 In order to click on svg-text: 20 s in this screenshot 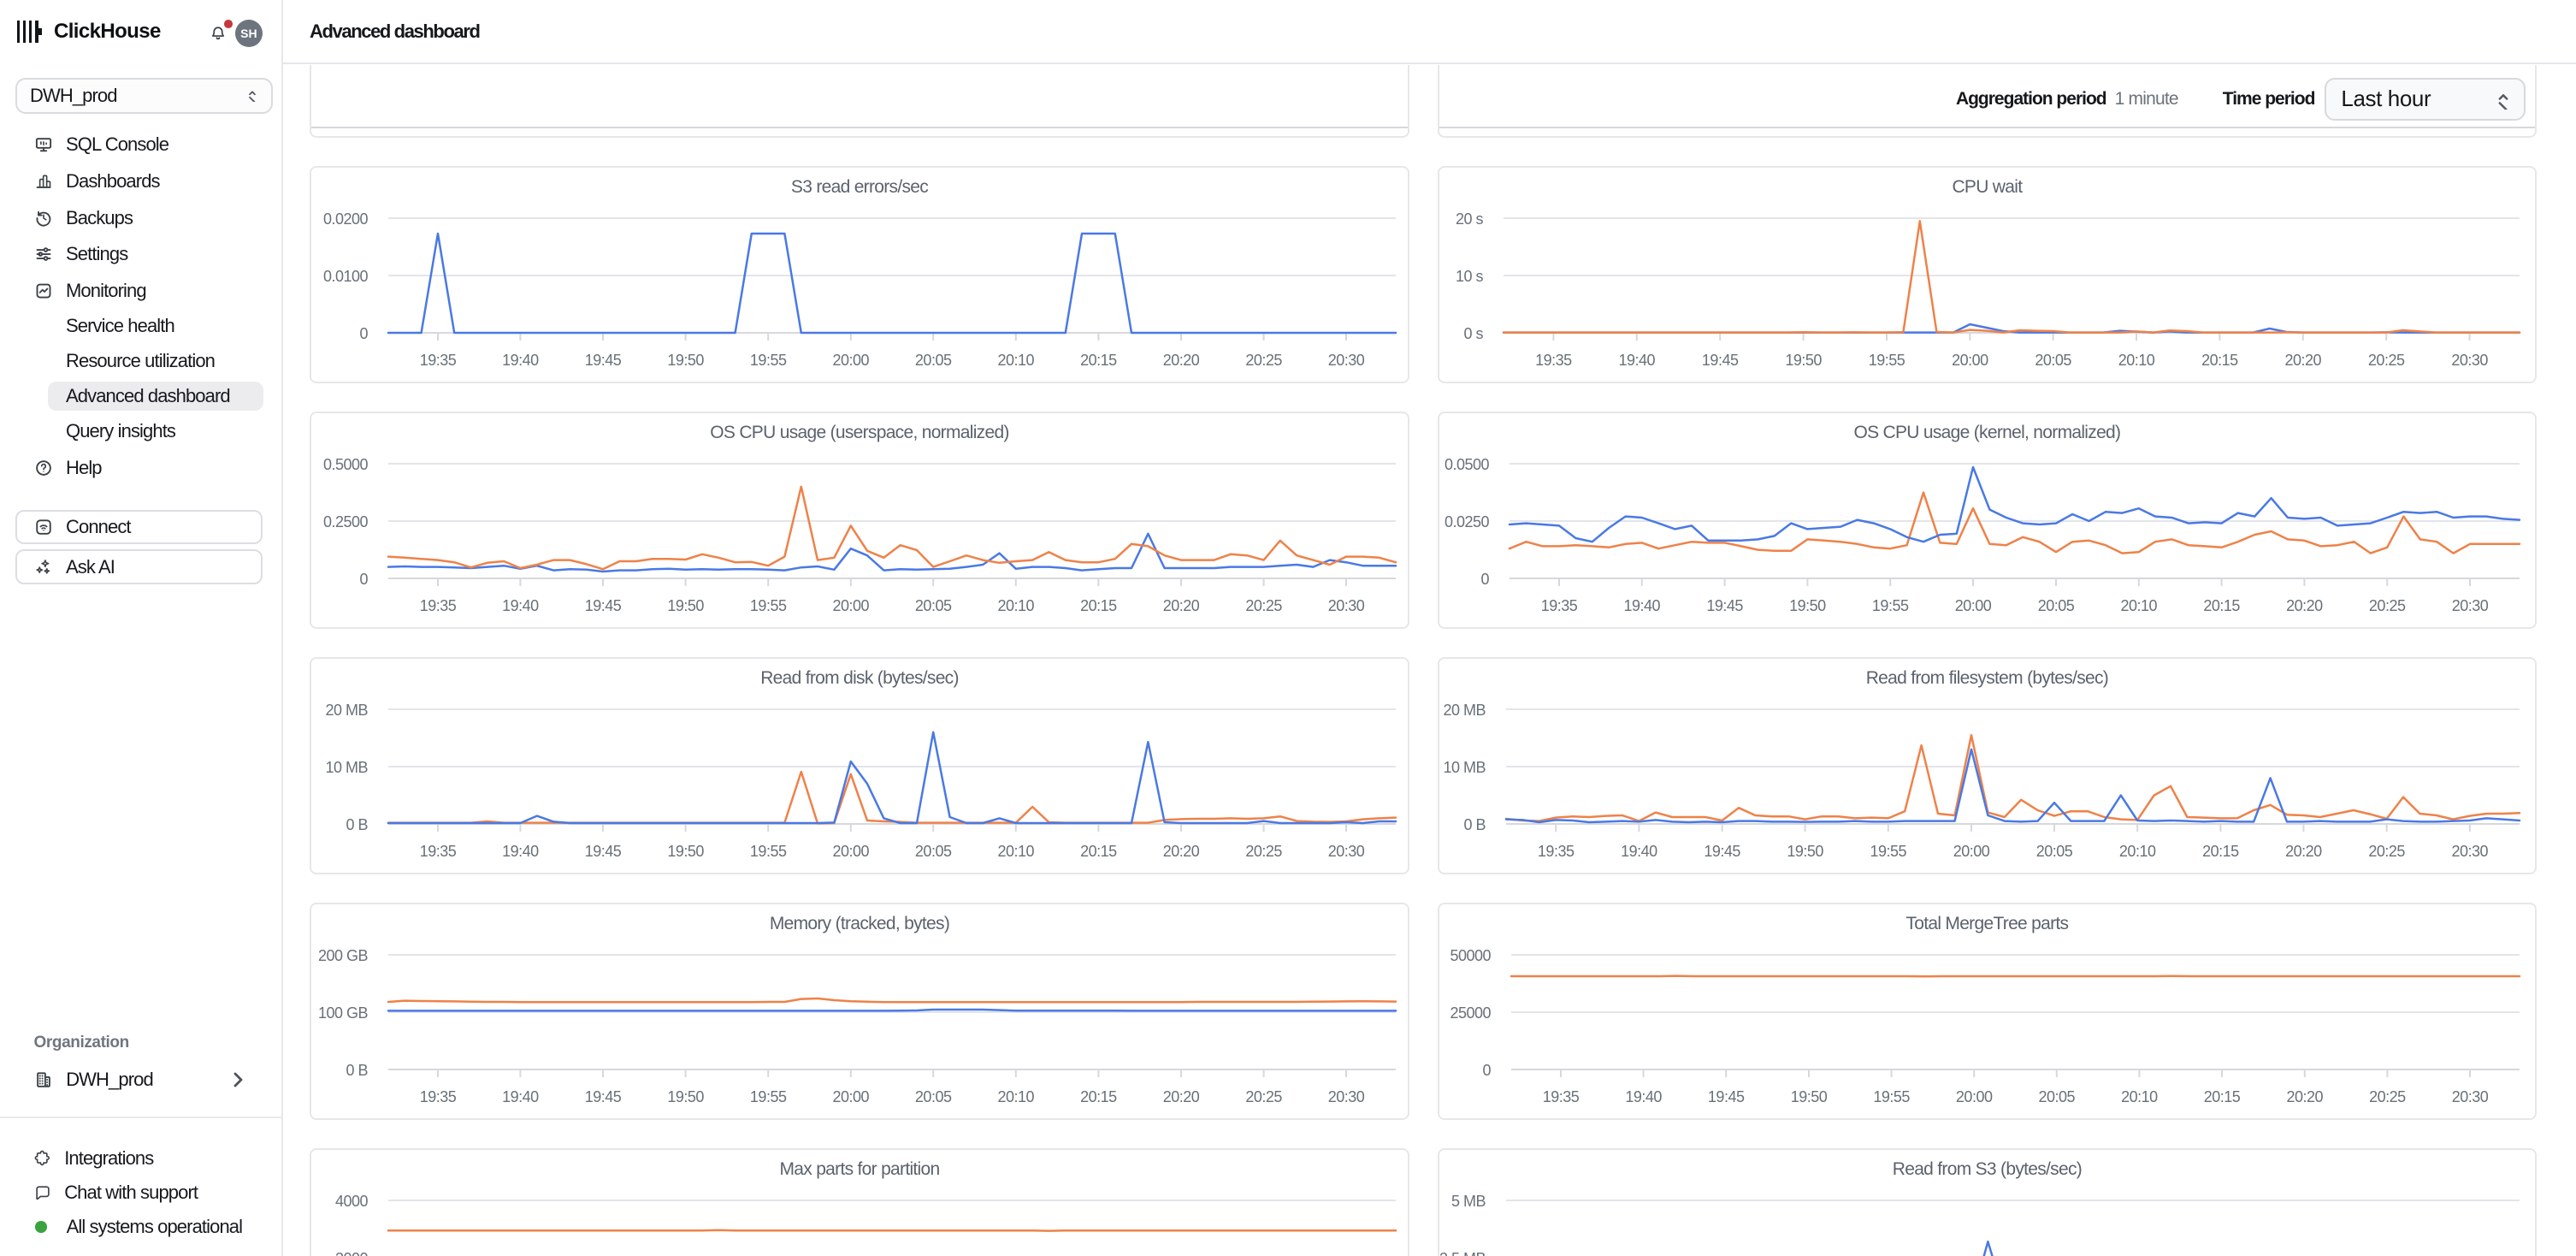, I will do `click(1470, 219)`.